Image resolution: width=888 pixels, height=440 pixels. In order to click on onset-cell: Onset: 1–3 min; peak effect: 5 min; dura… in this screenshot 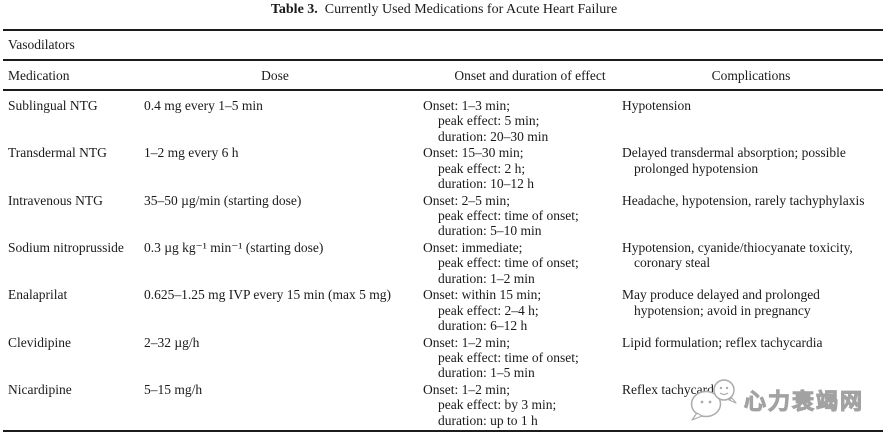, I will do `click(522, 121)`.